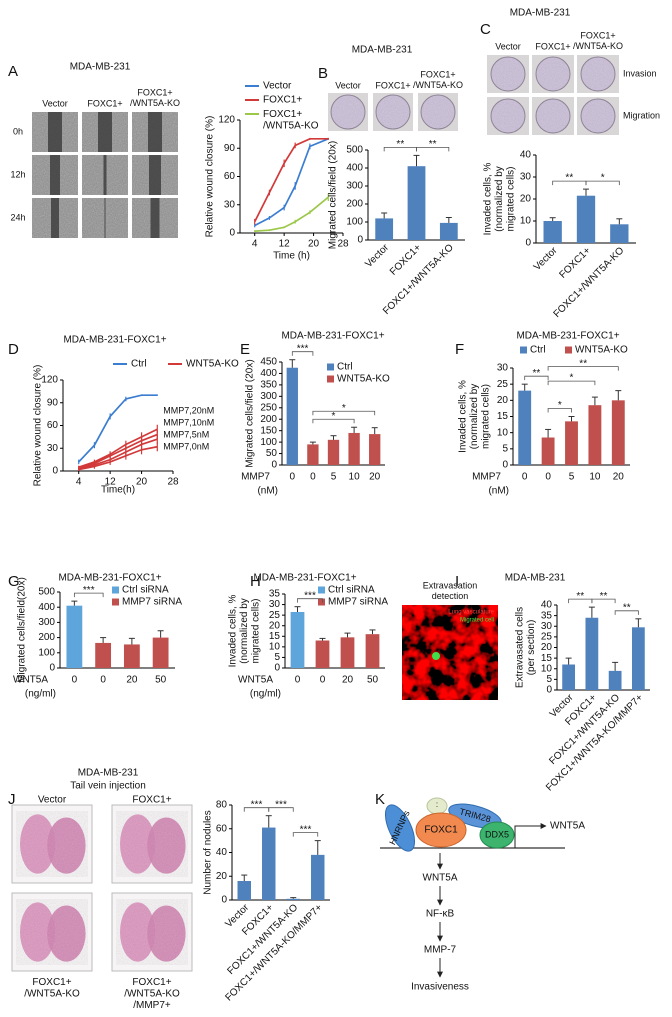 The image size is (672, 1017). I want to click on y-tick-label: 90, so click(53, 402).